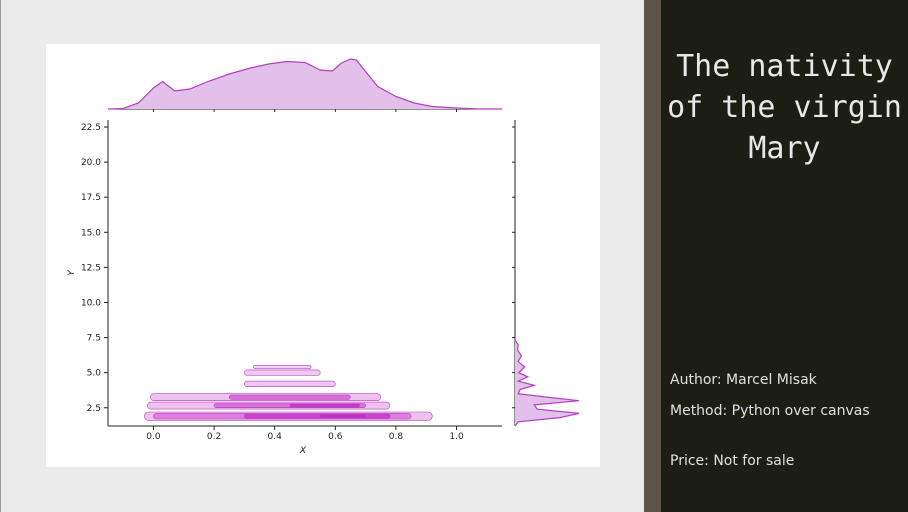 The image size is (908, 512). What do you see at coordinates (94, 339) in the screenshot?
I see `y-tick-label: 7.5` at bounding box center [94, 339].